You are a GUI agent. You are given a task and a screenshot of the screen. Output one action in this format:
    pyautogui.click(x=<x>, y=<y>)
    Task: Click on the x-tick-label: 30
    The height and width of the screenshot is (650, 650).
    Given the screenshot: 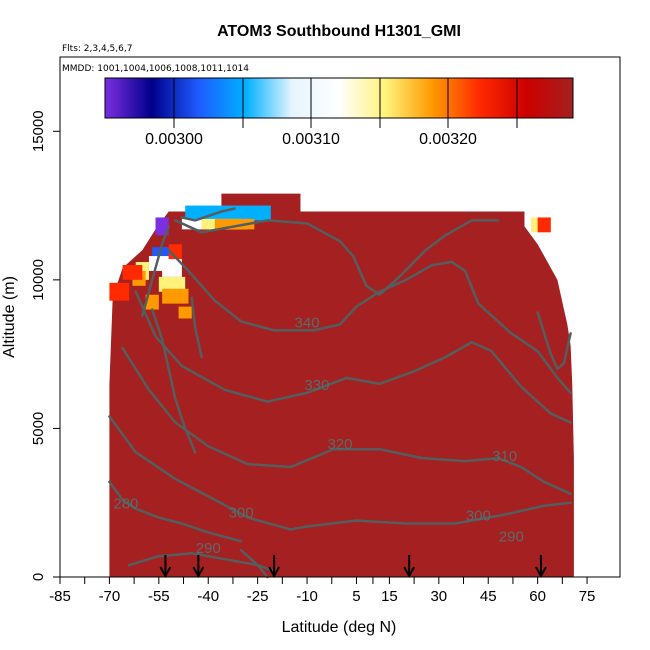 What is the action you would take?
    pyautogui.click(x=438, y=596)
    